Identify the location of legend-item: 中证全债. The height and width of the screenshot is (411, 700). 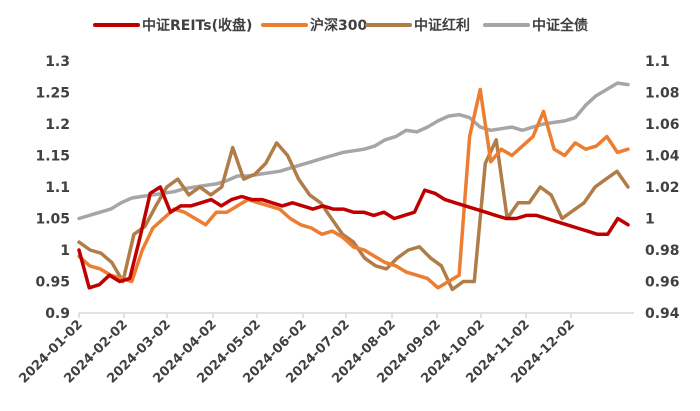
(535, 25).